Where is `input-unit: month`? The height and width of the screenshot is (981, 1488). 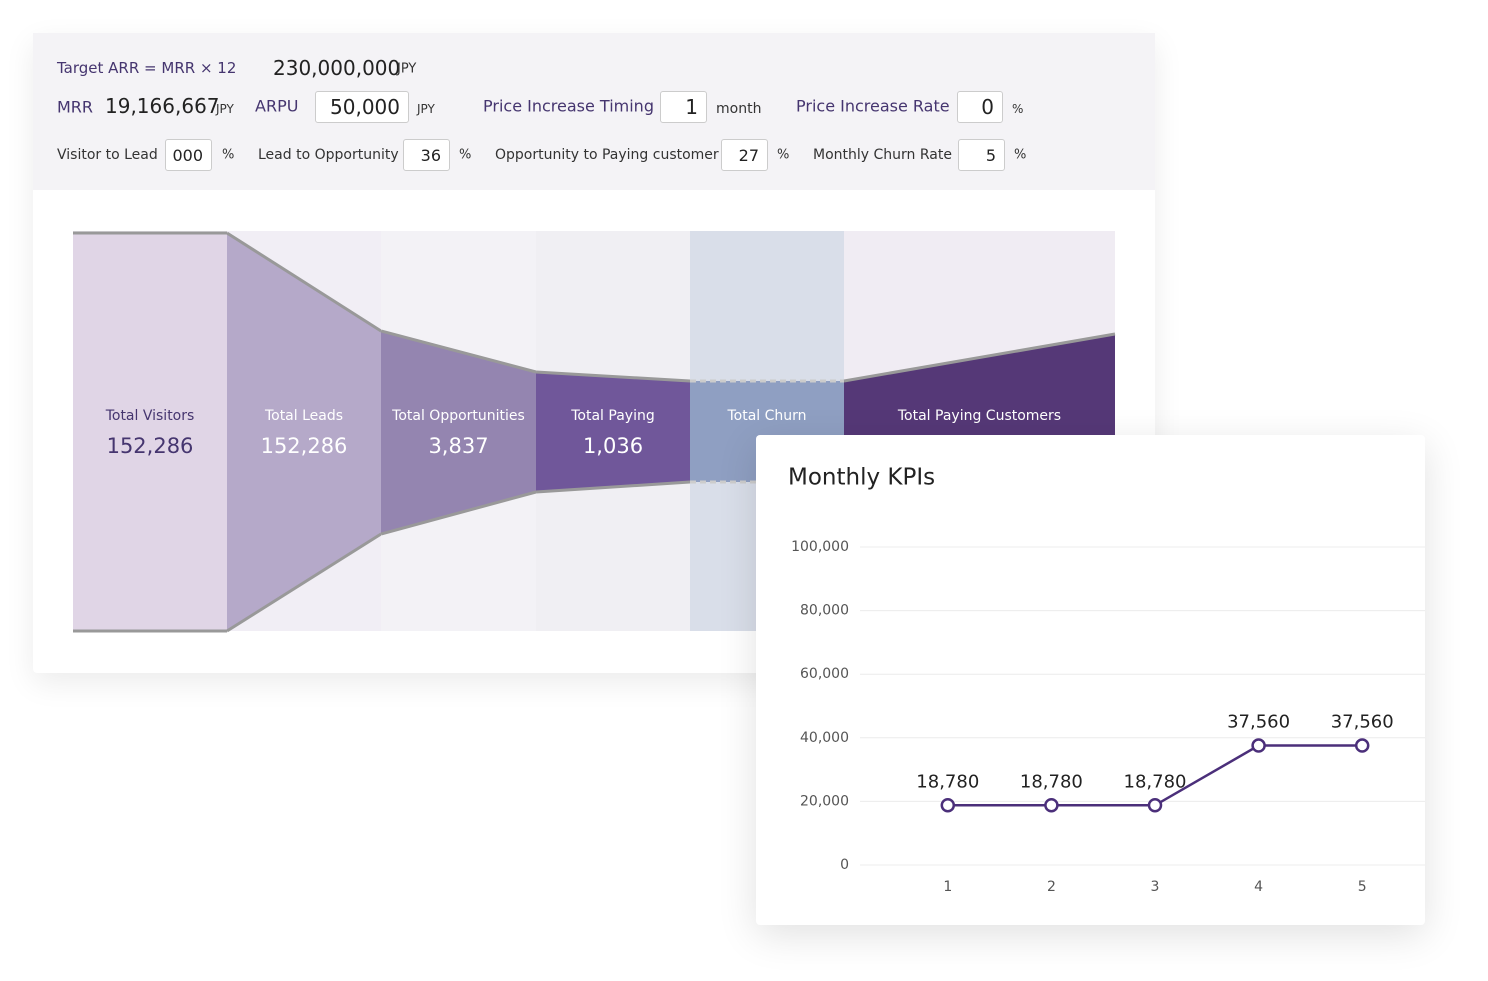
input-unit: month is located at coordinates (739, 109).